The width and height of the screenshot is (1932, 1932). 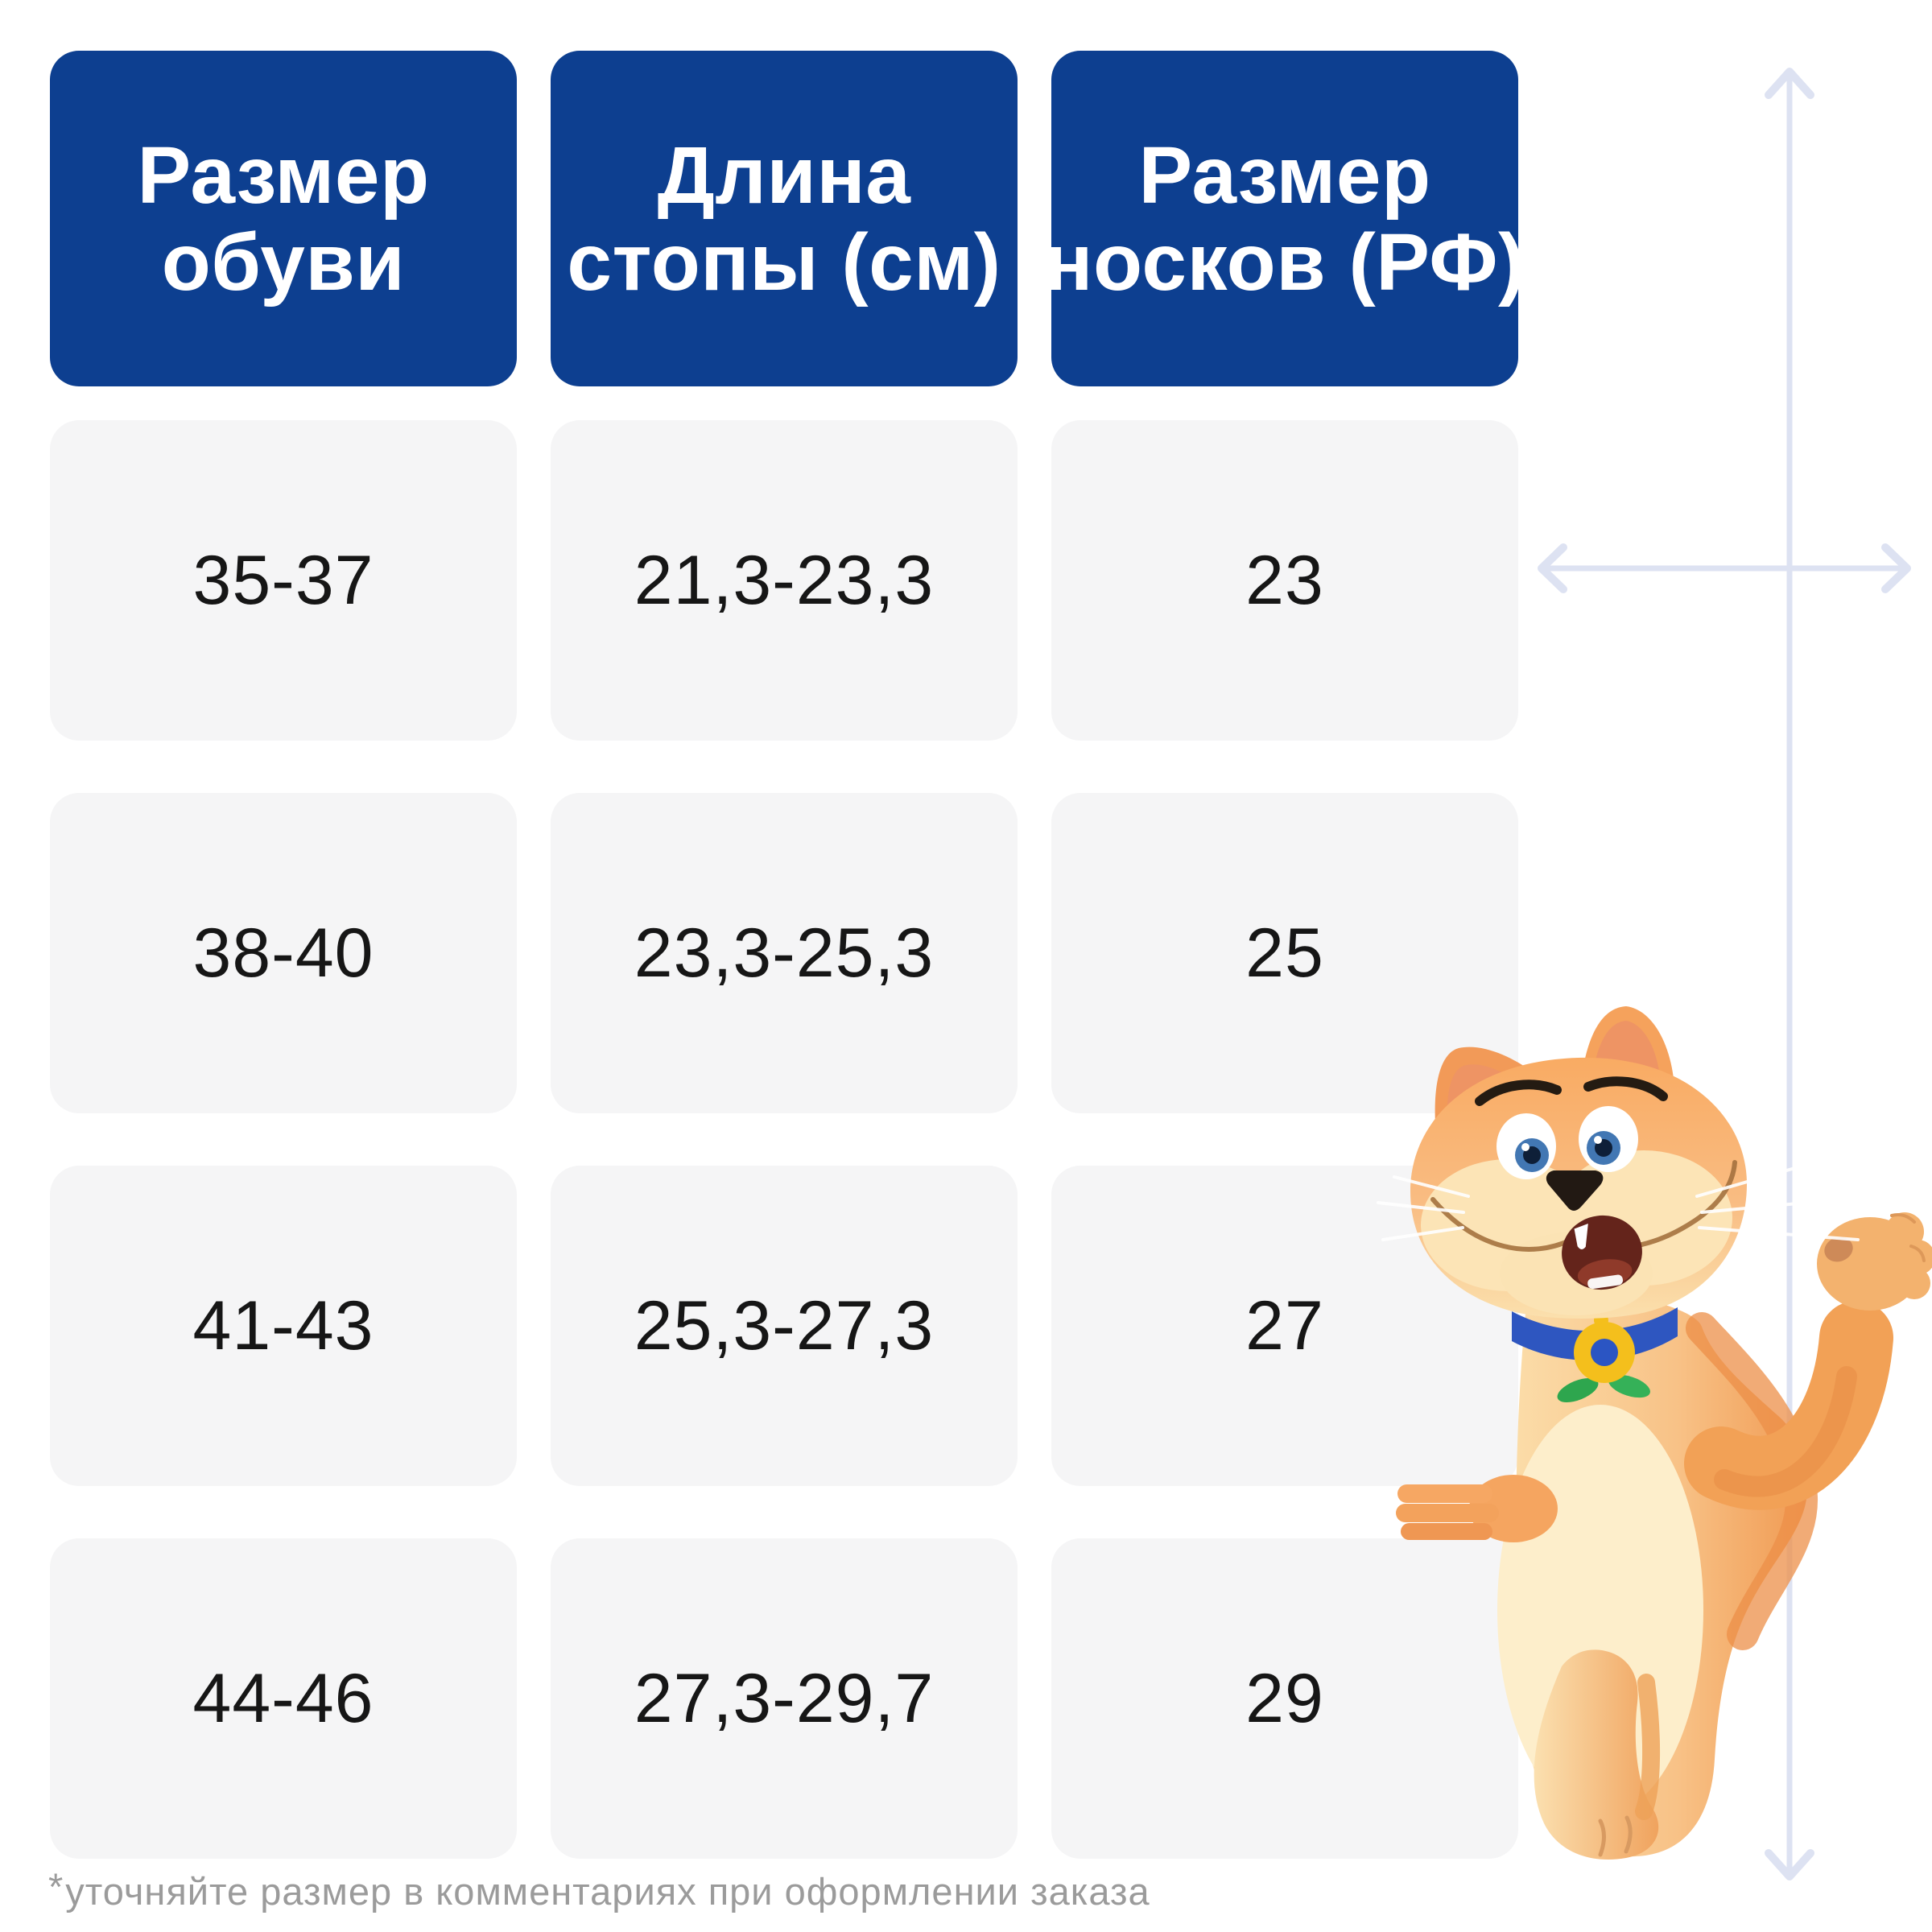 What do you see at coordinates (784, 262) in the screenshot?
I see `header-line: стопы (см)` at bounding box center [784, 262].